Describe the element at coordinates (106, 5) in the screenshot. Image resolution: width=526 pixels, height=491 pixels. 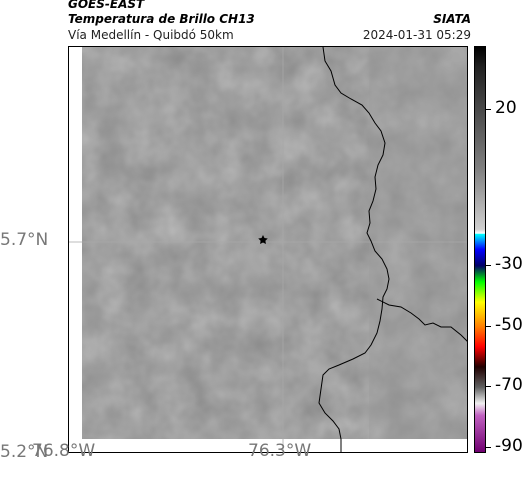
I see `satellite-title: GOES-EAST` at that location.